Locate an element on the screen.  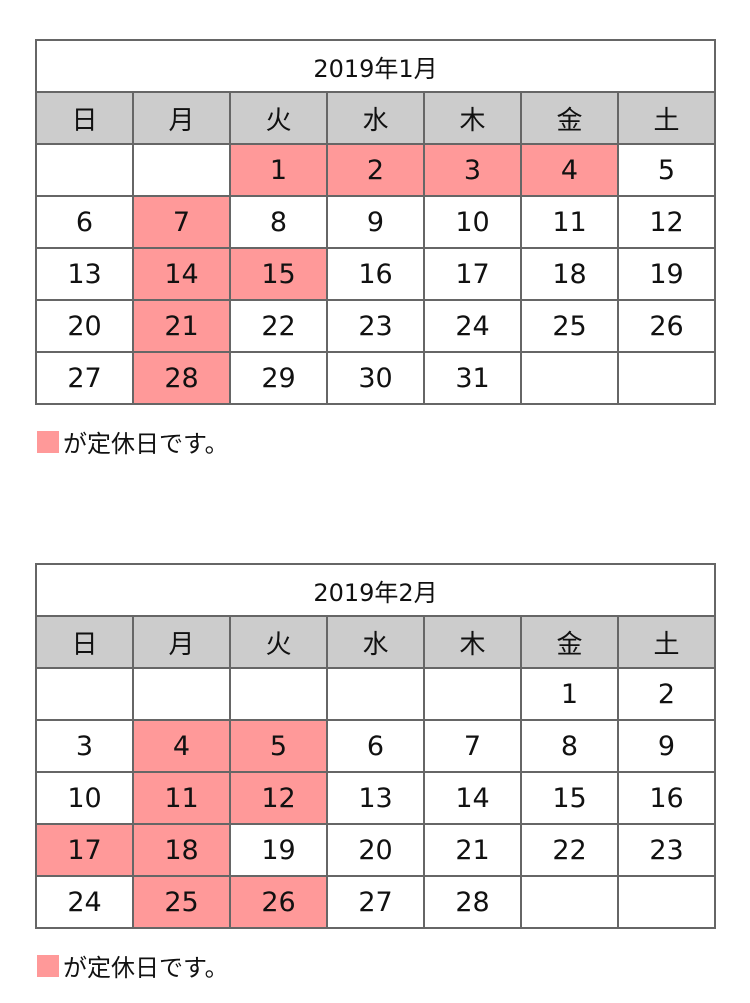
holiday-day-cell: 26 is located at coordinates (278, 902).